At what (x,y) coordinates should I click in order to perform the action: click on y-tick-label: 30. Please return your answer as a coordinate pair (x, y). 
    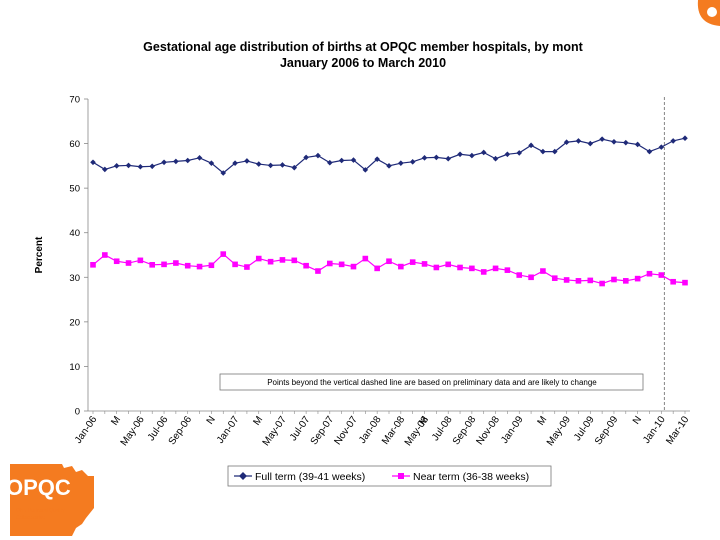
    Looking at the image, I should click on (74, 278).